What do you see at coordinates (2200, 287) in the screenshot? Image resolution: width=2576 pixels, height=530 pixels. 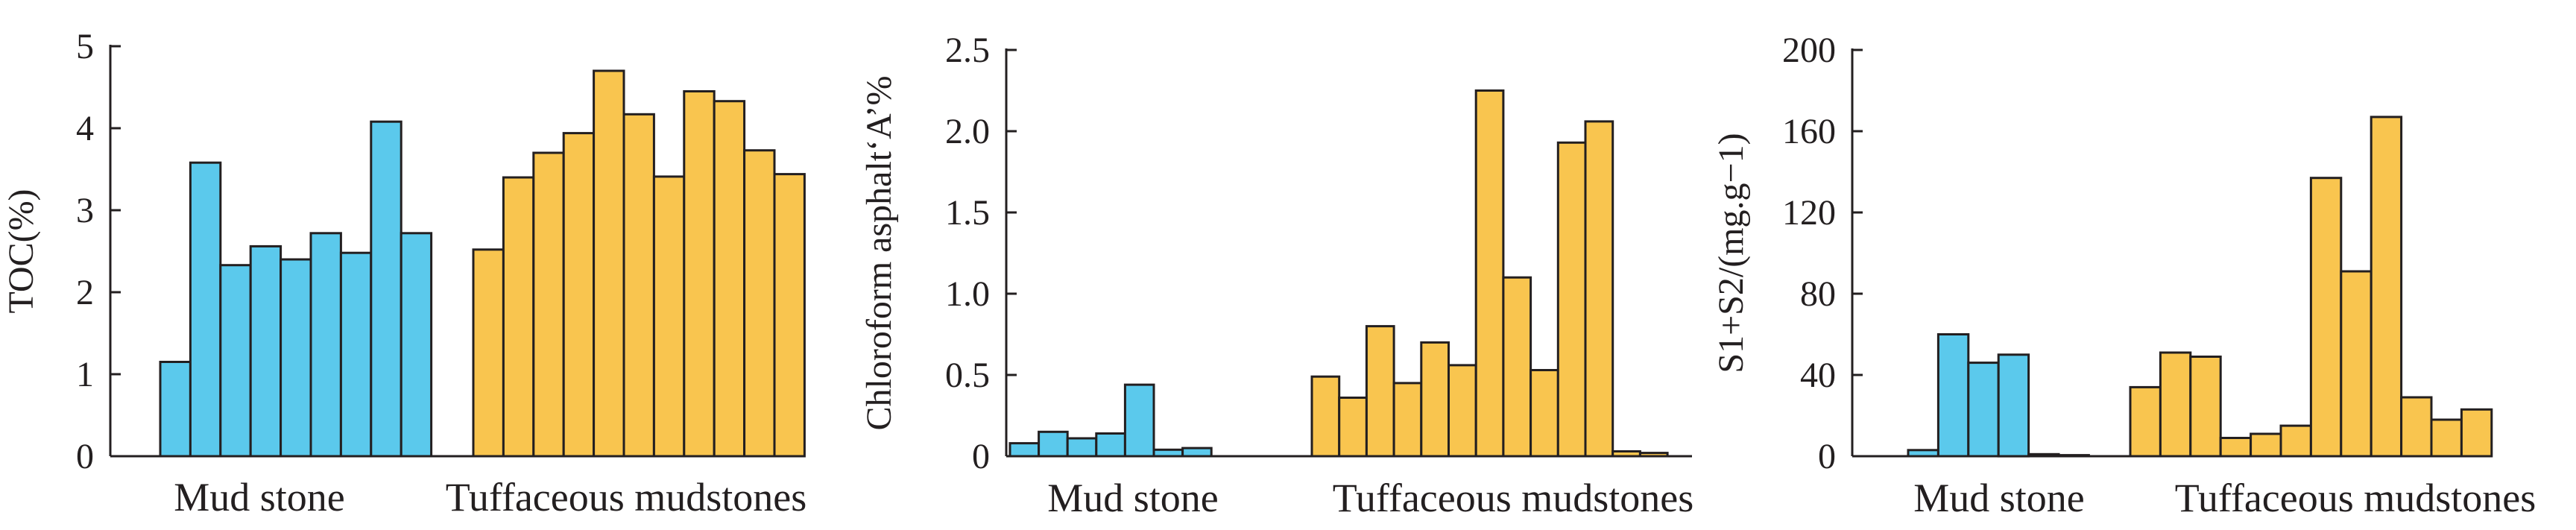 I see `bars` at bounding box center [2200, 287].